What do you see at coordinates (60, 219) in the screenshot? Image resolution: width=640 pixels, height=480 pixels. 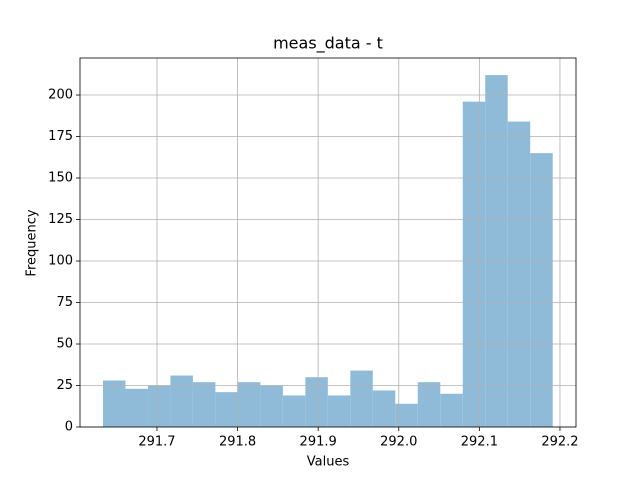 I see `y-tick-label: 125` at bounding box center [60, 219].